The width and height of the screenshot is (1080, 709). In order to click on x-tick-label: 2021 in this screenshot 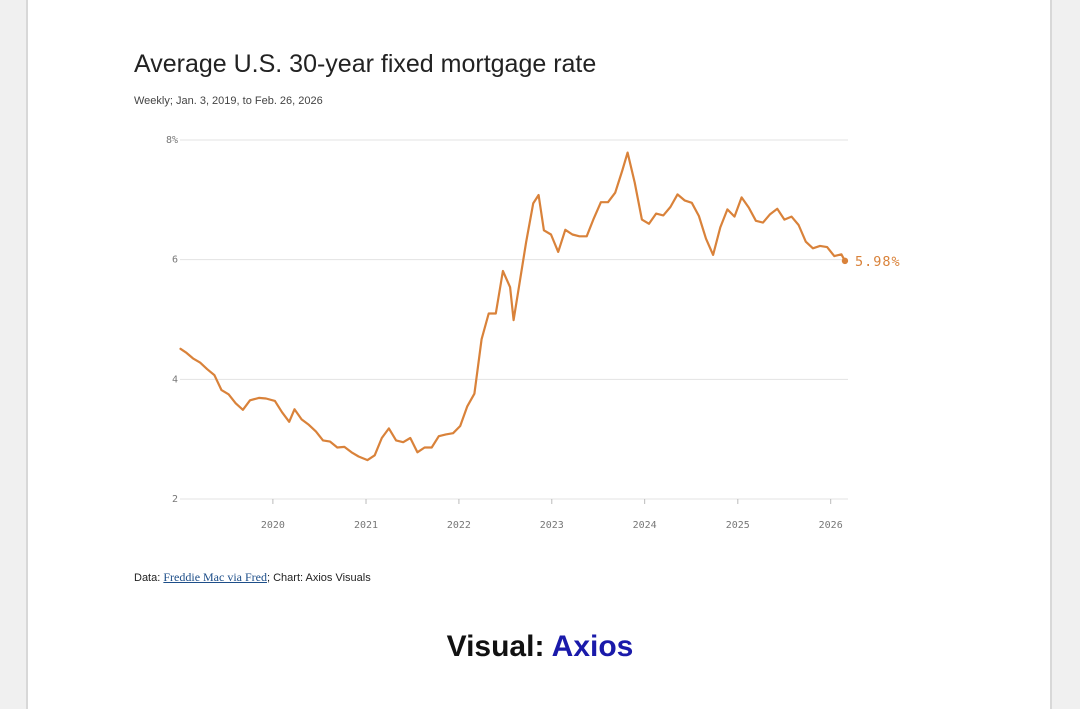, I will do `click(366, 525)`.